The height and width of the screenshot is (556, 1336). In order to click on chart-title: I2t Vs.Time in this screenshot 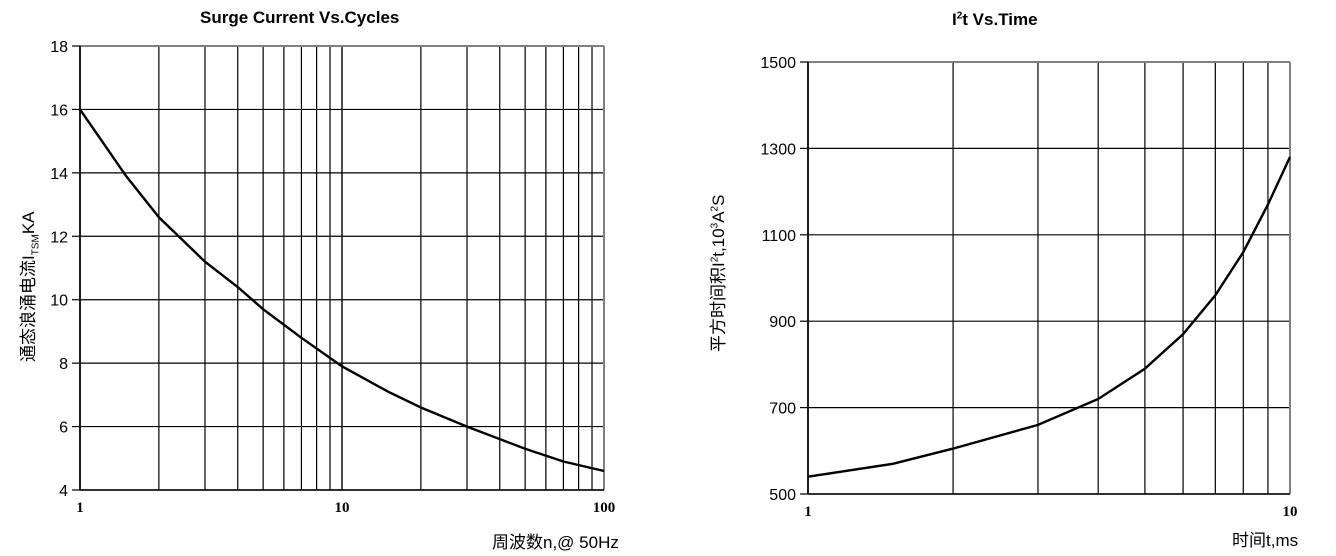, I will do `click(995, 19)`.